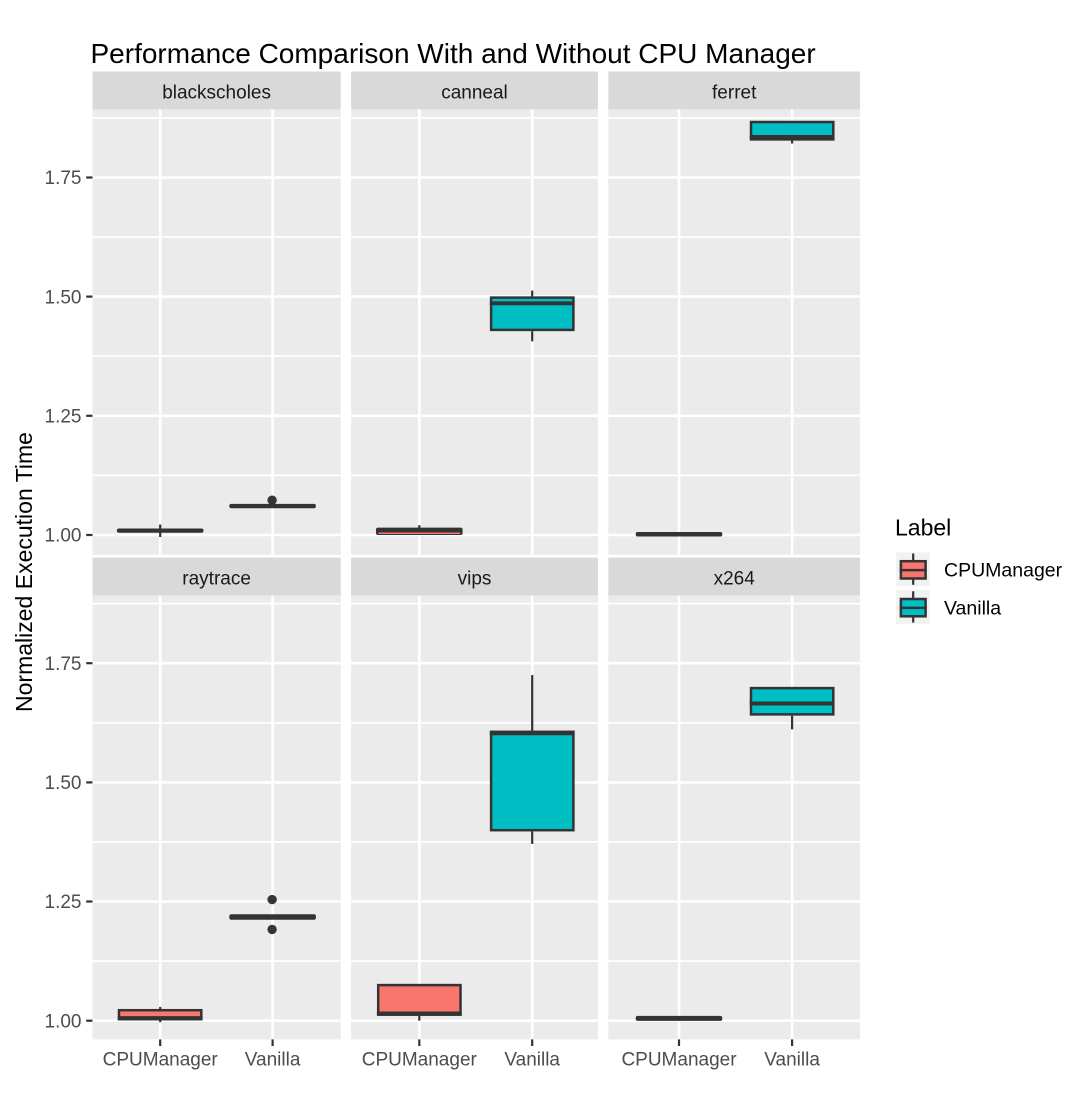  What do you see at coordinates (734, 93) in the screenshot?
I see `svg-text: ferret` at bounding box center [734, 93].